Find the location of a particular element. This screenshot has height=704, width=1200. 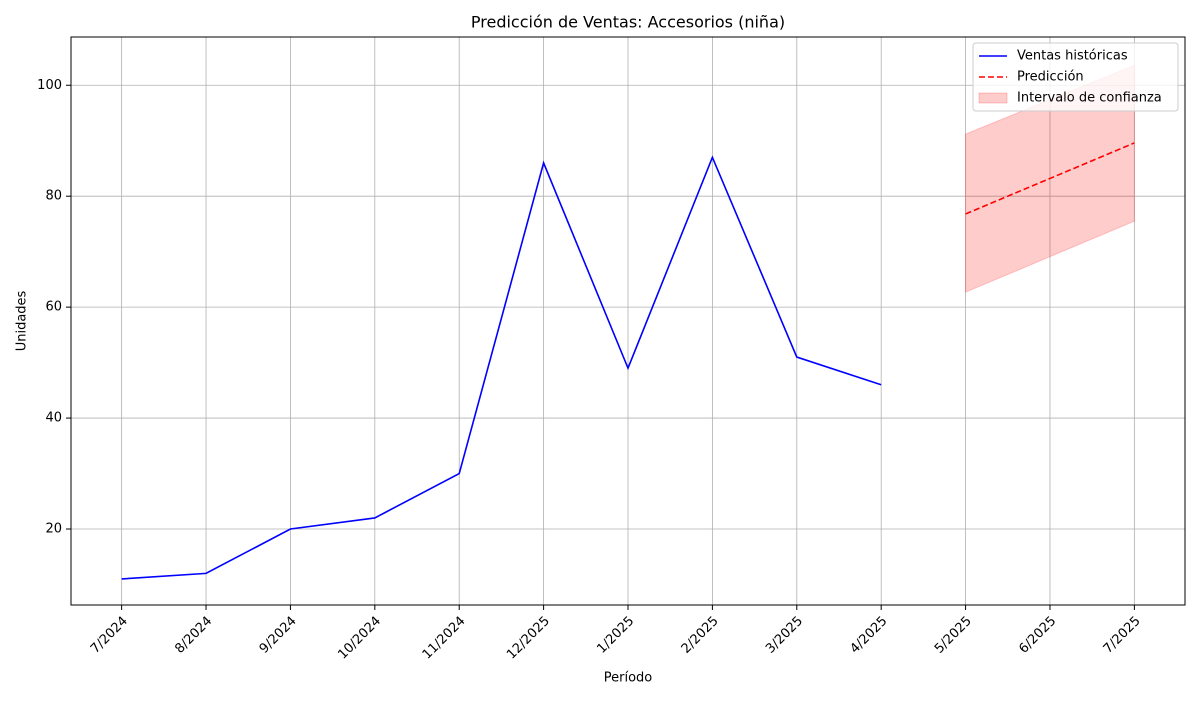

y-tick-label: 100 is located at coordinates (49, 85).